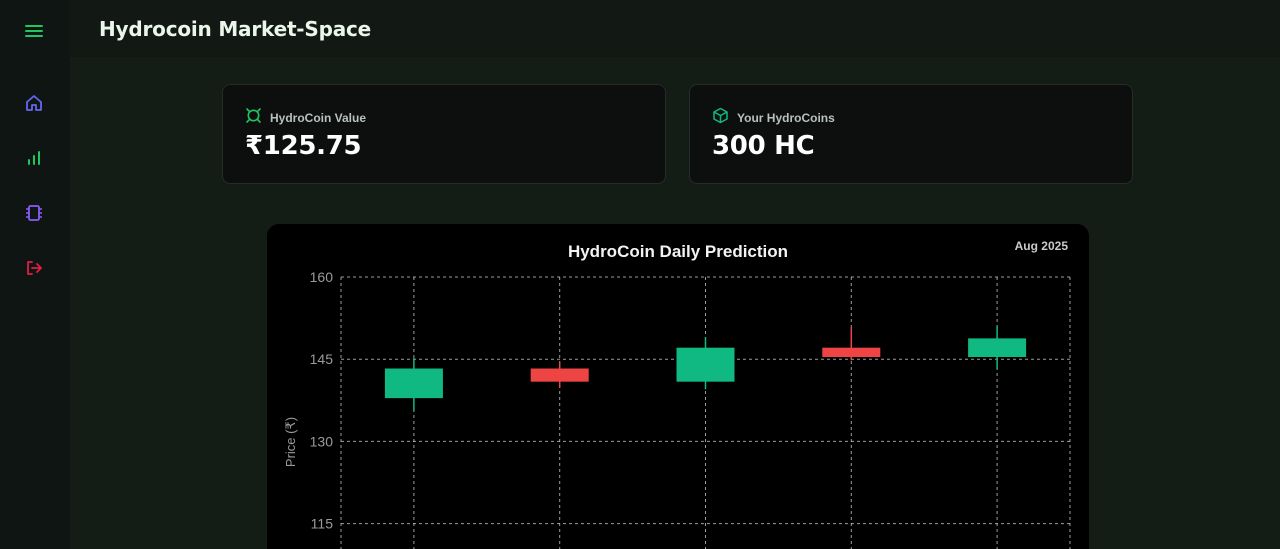 The image size is (1280, 549). I want to click on home-icon, so click(34, 103).